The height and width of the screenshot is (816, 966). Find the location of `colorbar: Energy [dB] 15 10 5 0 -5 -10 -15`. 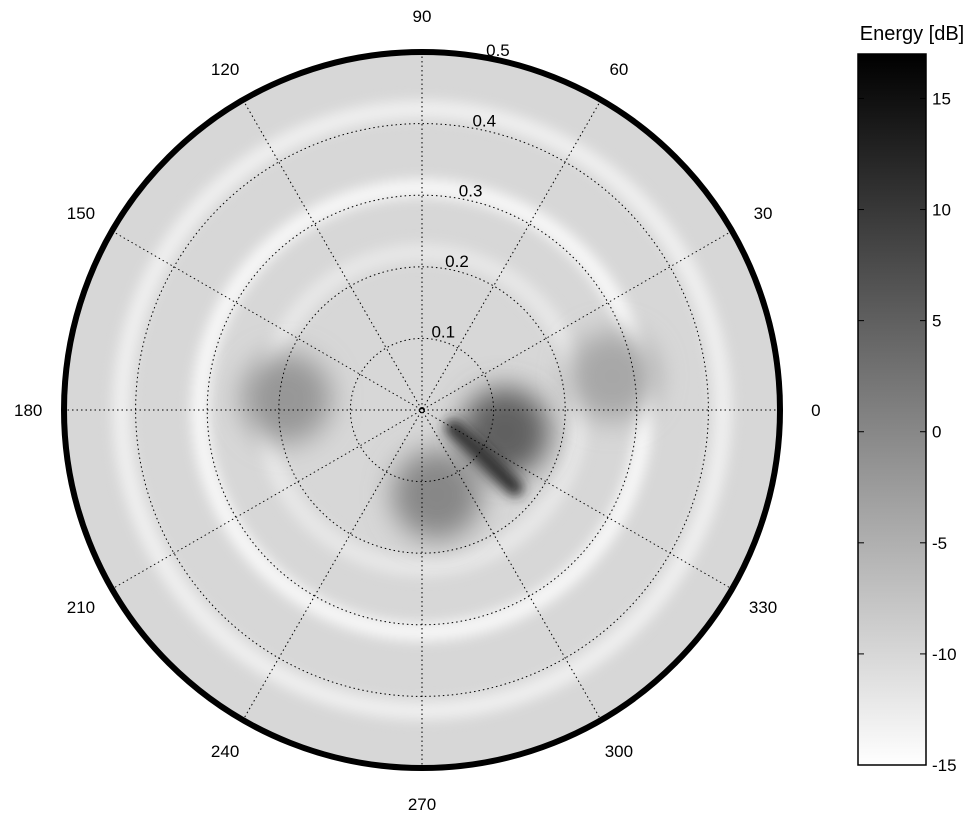

colorbar: Energy [dB] 15 10 5 0 -5 -10 -15 is located at coordinates (911, 399).